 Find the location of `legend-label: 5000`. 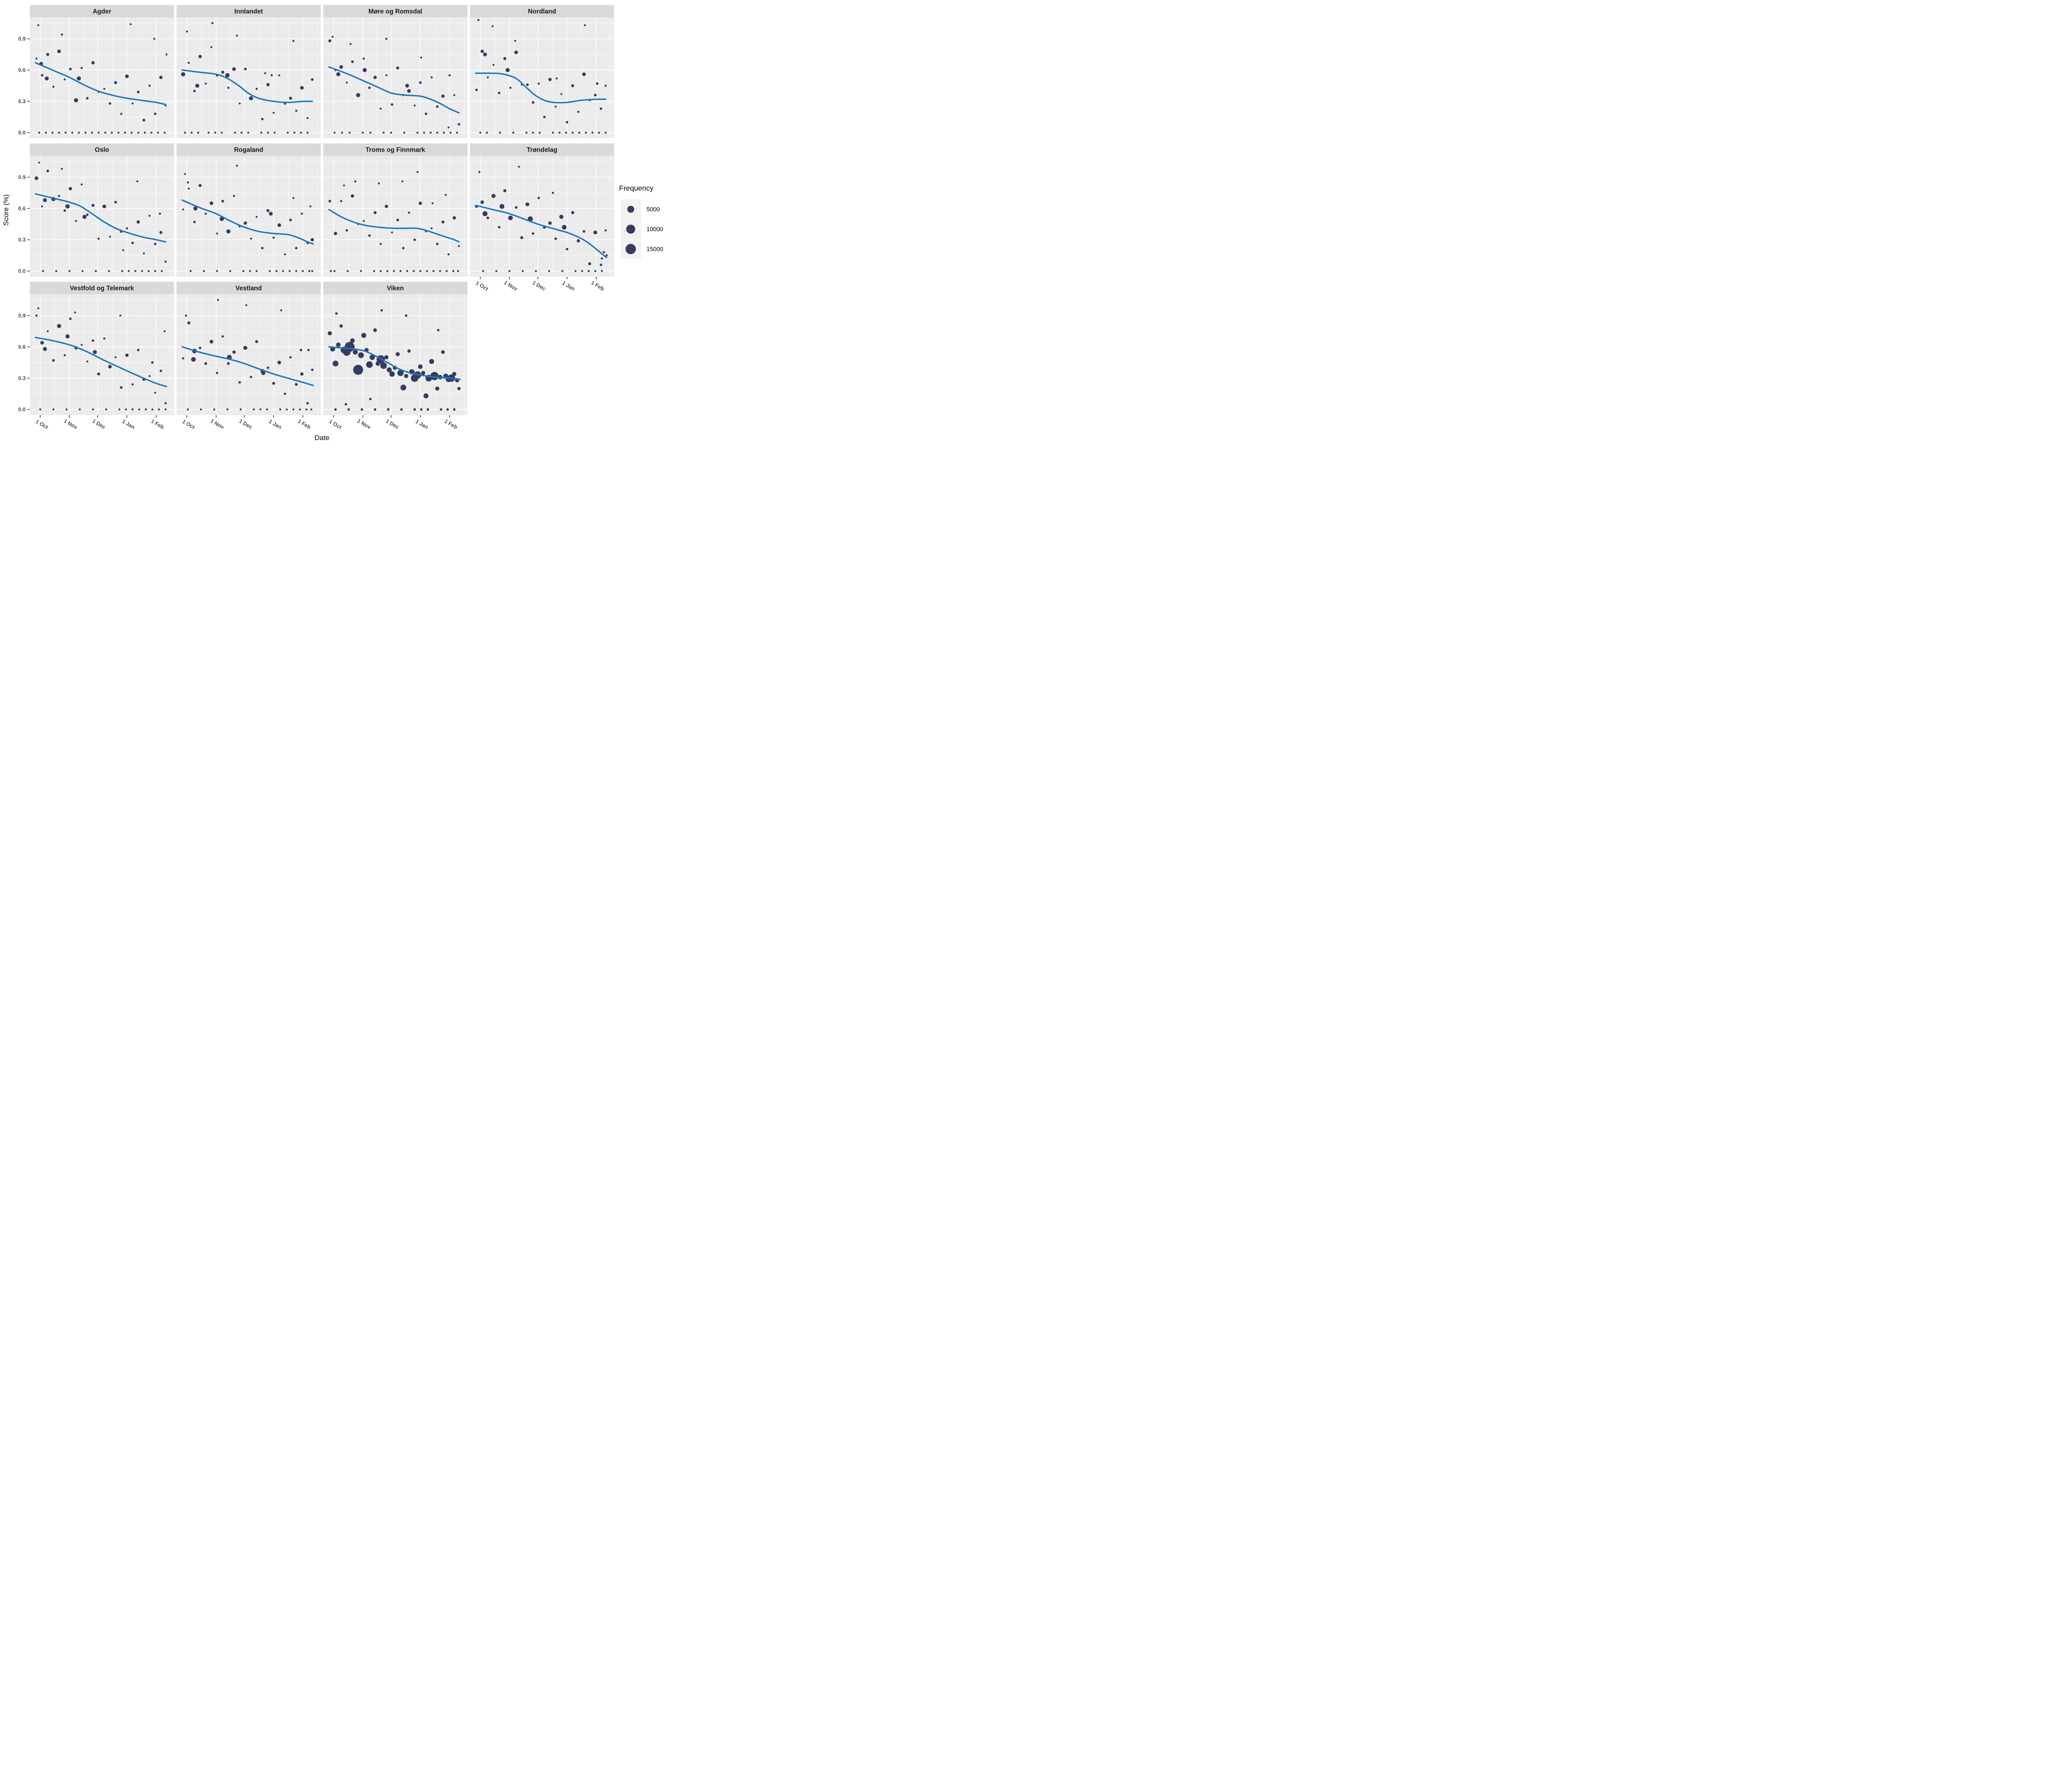

legend-label: 5000 is located at coordinates (653, 209).